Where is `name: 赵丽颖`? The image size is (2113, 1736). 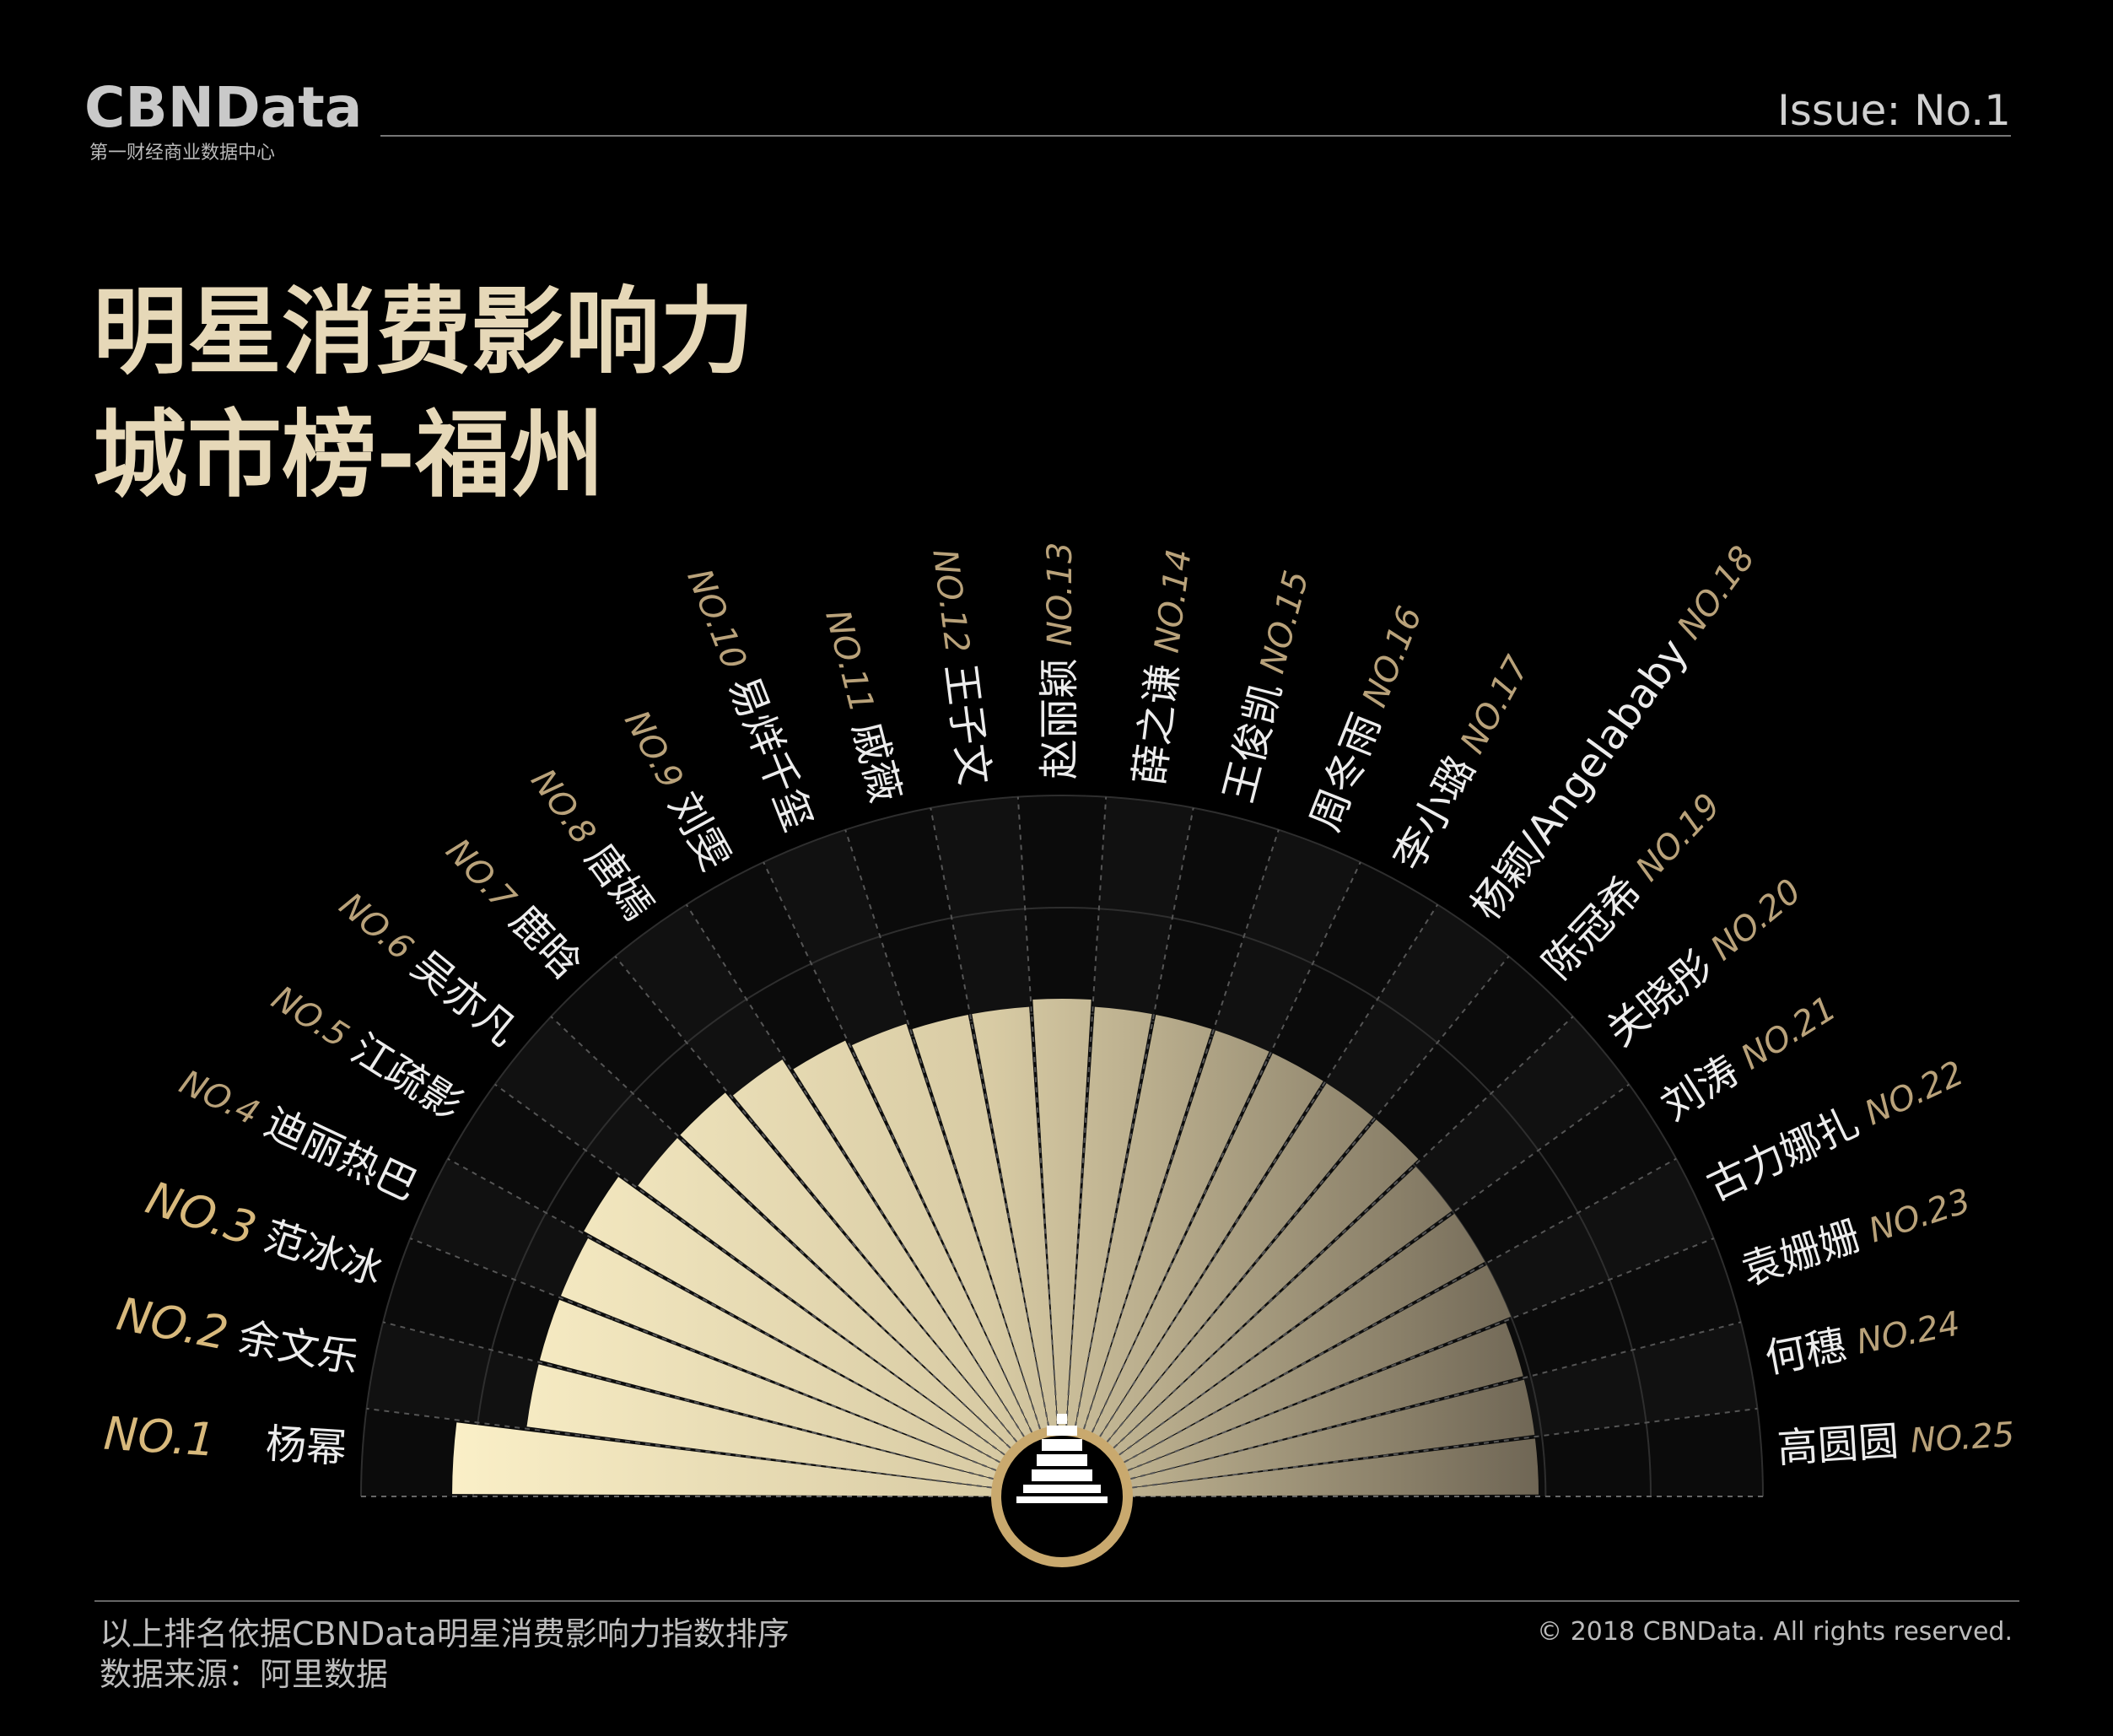
name: 赵丽颖 is located at coordinates (1059, 719).